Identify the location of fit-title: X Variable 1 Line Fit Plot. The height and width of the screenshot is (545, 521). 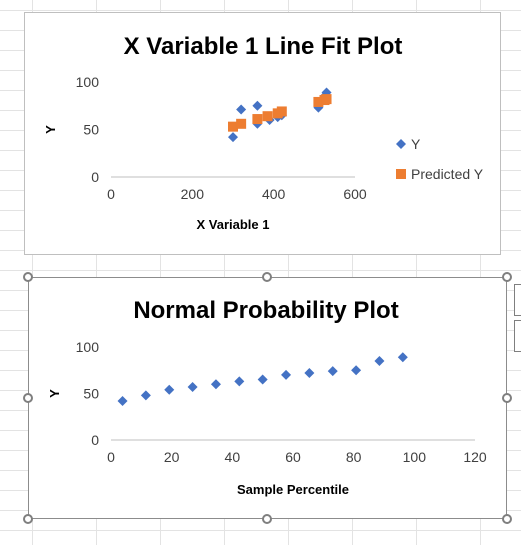
(263, 46).